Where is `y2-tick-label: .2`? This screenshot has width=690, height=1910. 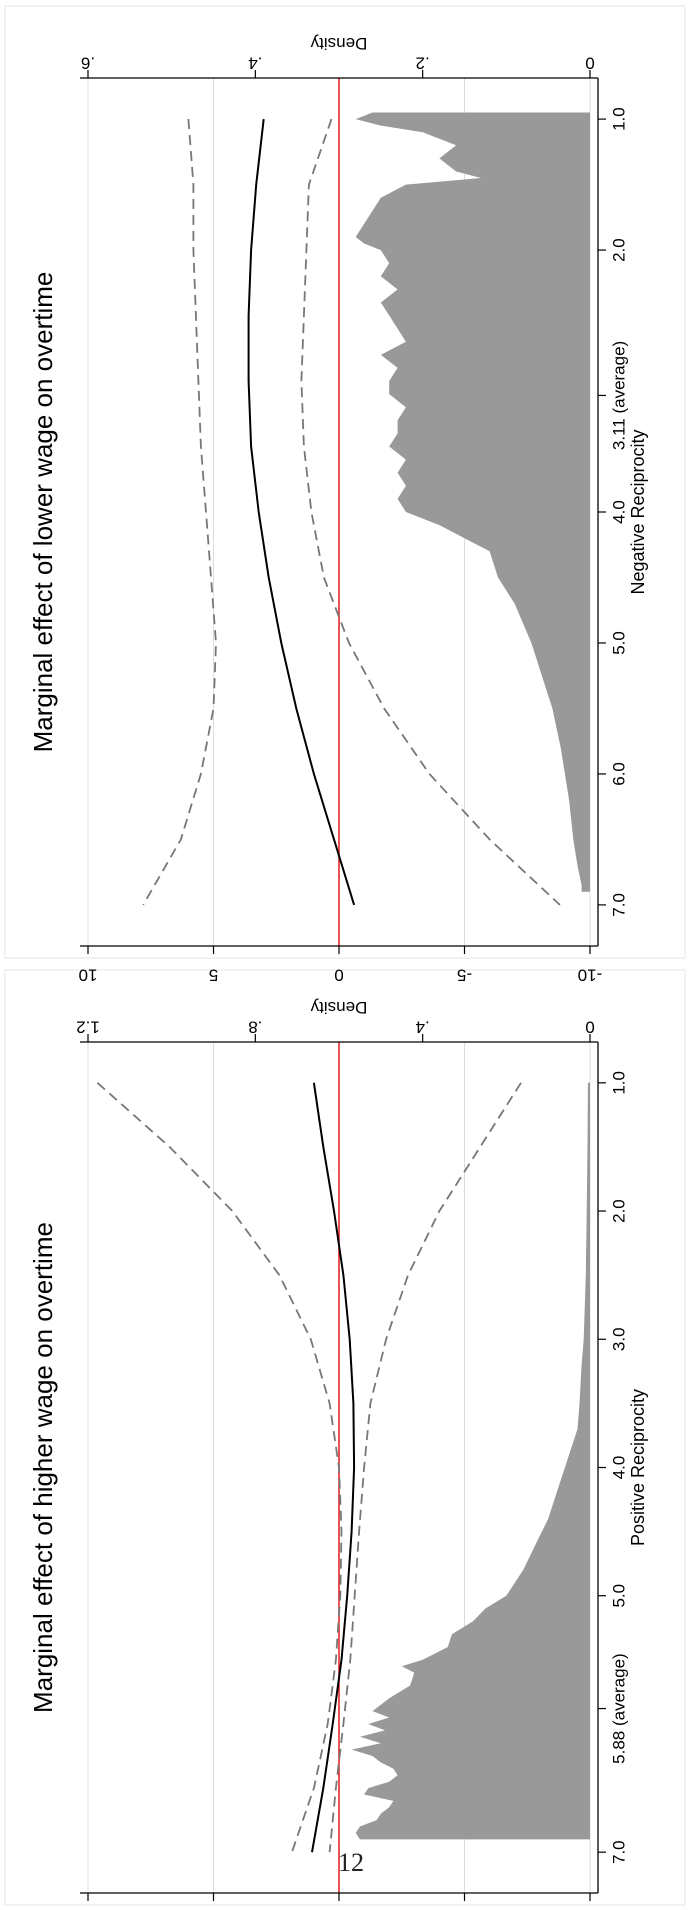
y2-tick-label: .2 is located at coordinates (423, 63).